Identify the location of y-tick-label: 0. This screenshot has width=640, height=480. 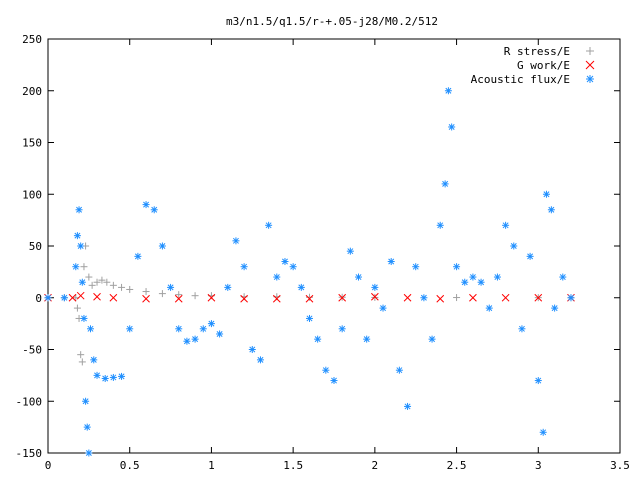
(38, 298).